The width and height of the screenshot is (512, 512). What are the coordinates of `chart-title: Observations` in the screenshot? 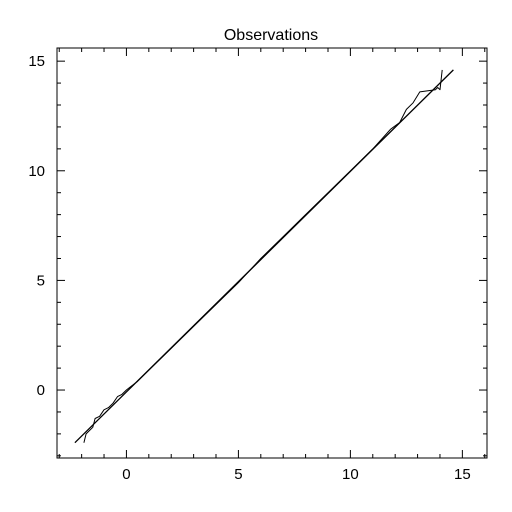 It's located at (271, 35).